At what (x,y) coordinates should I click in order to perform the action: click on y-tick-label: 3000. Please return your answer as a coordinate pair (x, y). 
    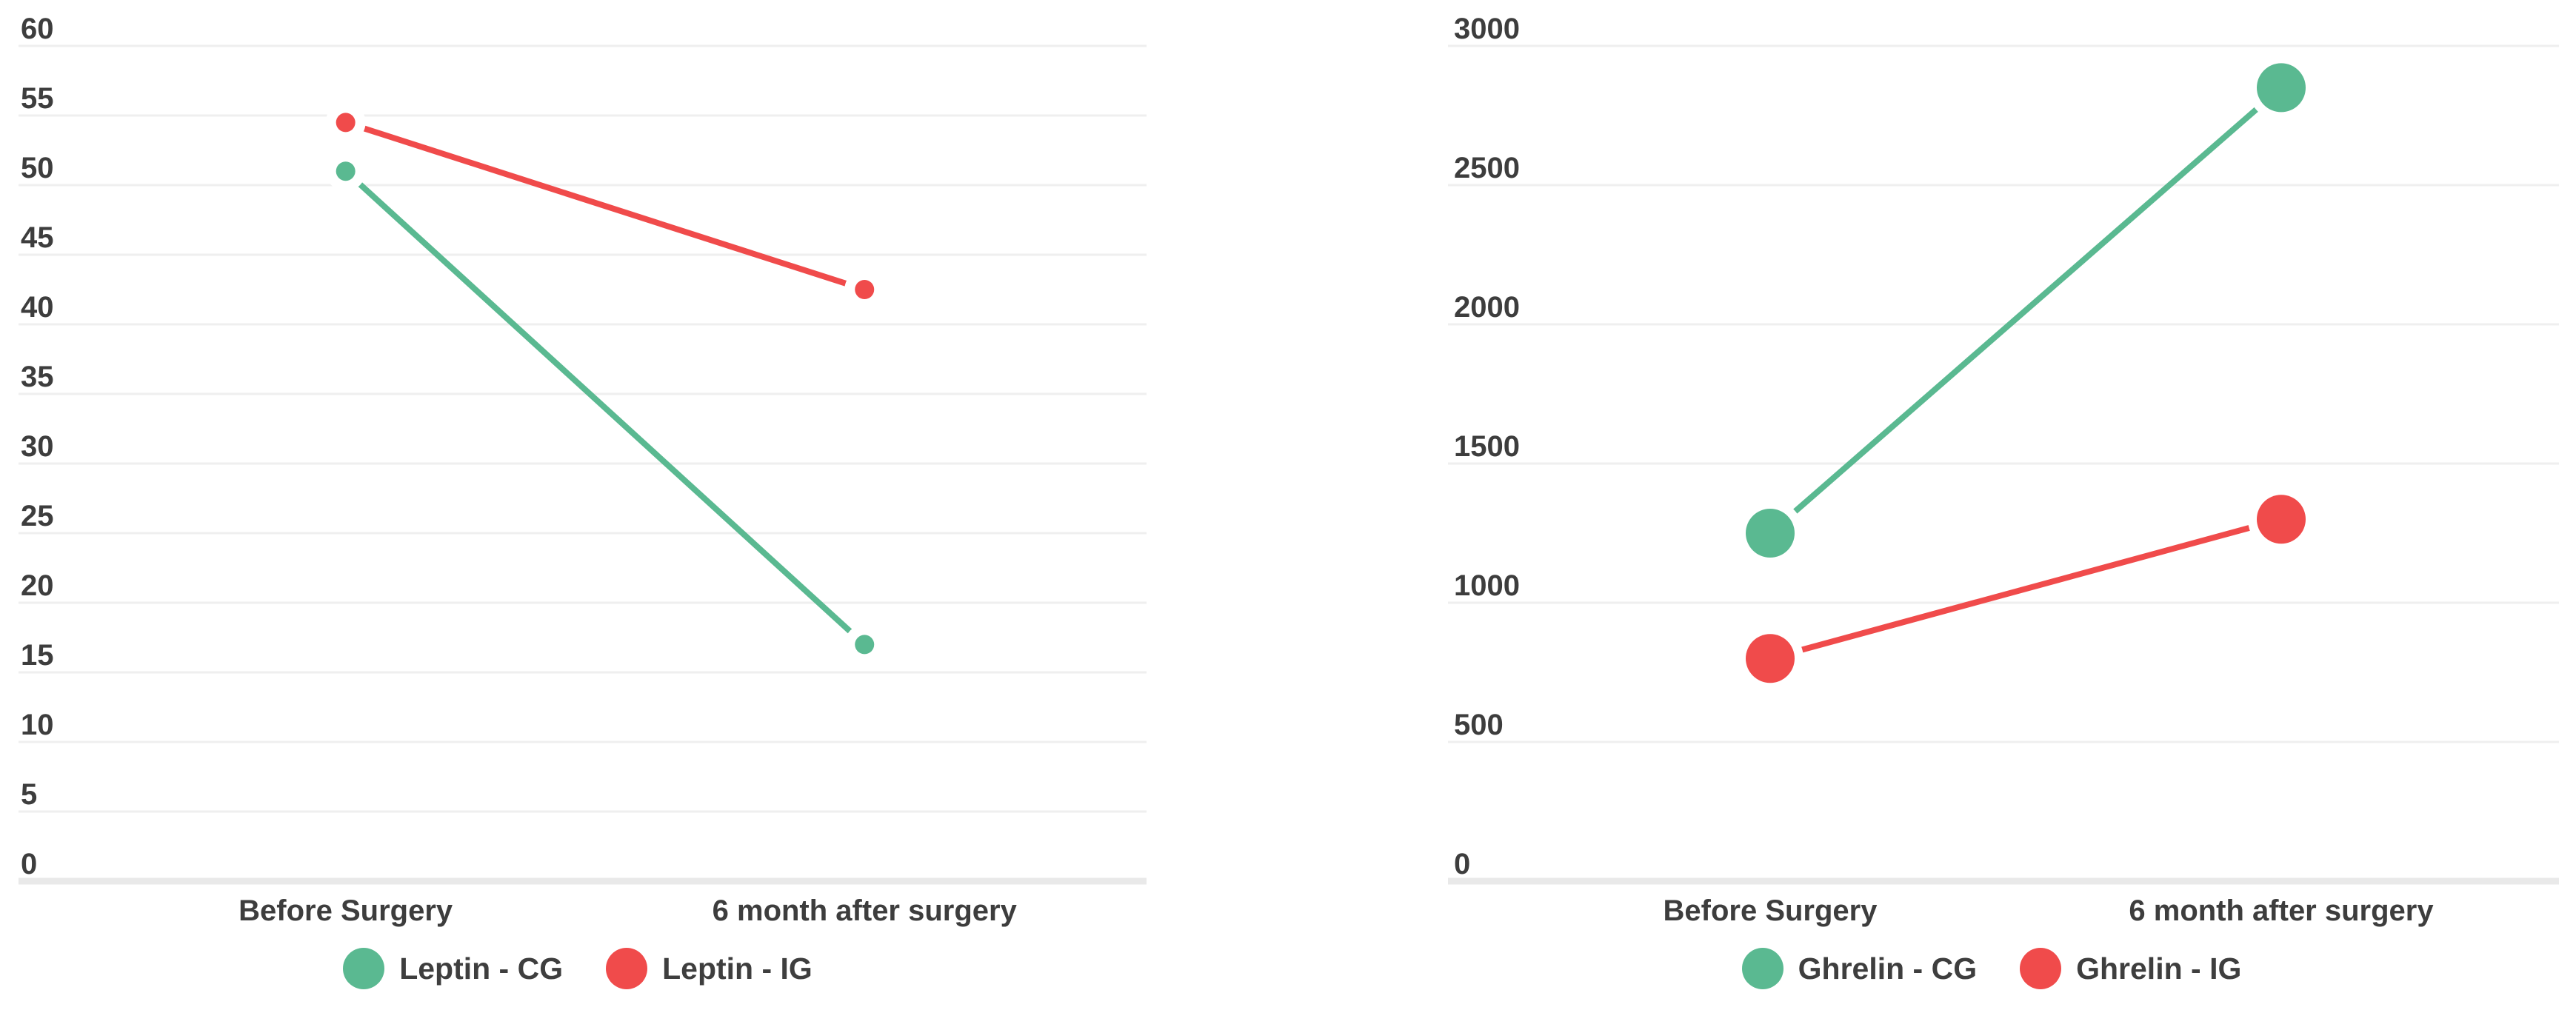
    Looking at the image, I should click on (1487, 29).